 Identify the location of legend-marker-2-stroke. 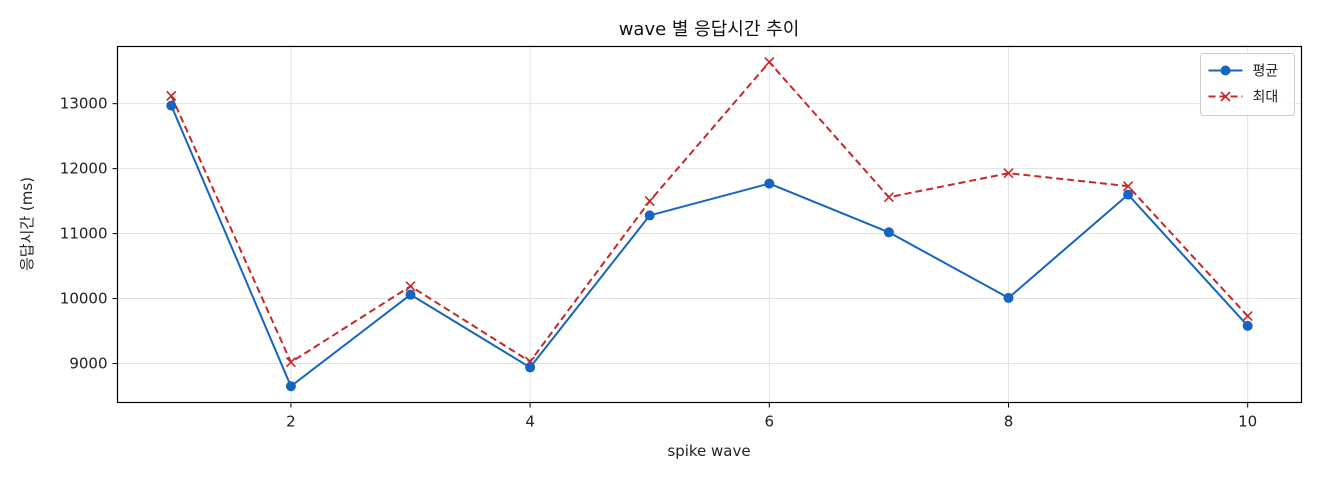
(1225, 96).